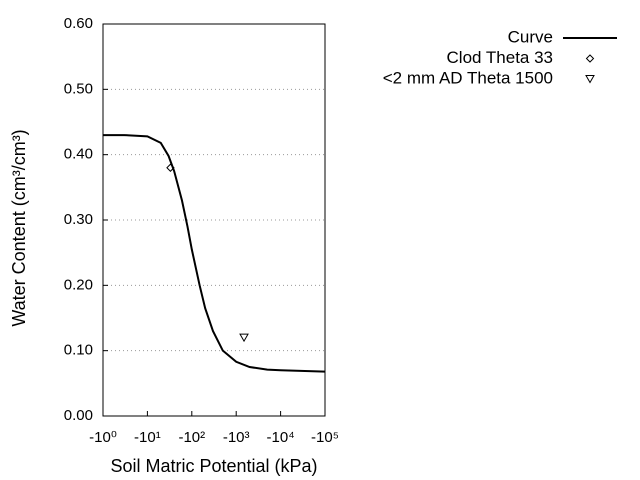  Describe the element at coordinates (78, 219) in the screenshot. I see `y-tick-label: 0.30` at that location.